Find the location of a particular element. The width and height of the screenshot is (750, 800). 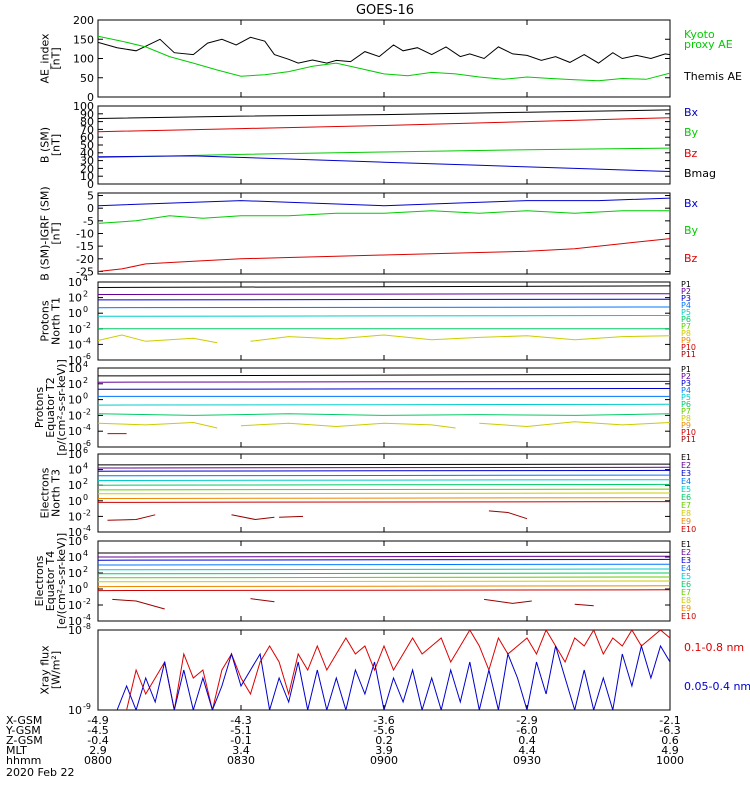

panel-frame is located at coordinates (384, 407).